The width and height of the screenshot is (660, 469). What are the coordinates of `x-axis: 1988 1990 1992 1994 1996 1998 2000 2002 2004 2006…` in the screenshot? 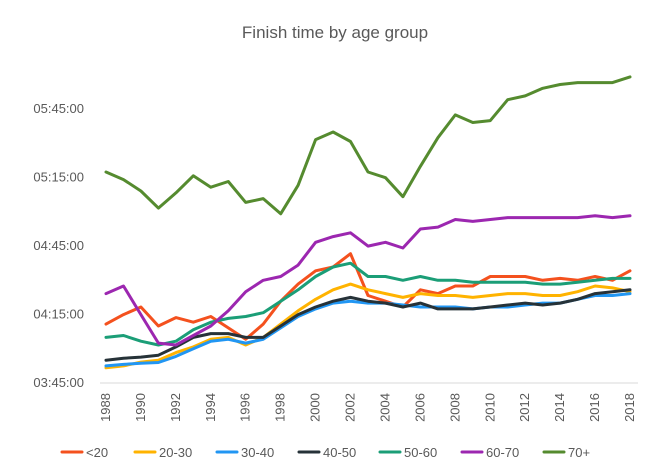 It's located at (367, 407).